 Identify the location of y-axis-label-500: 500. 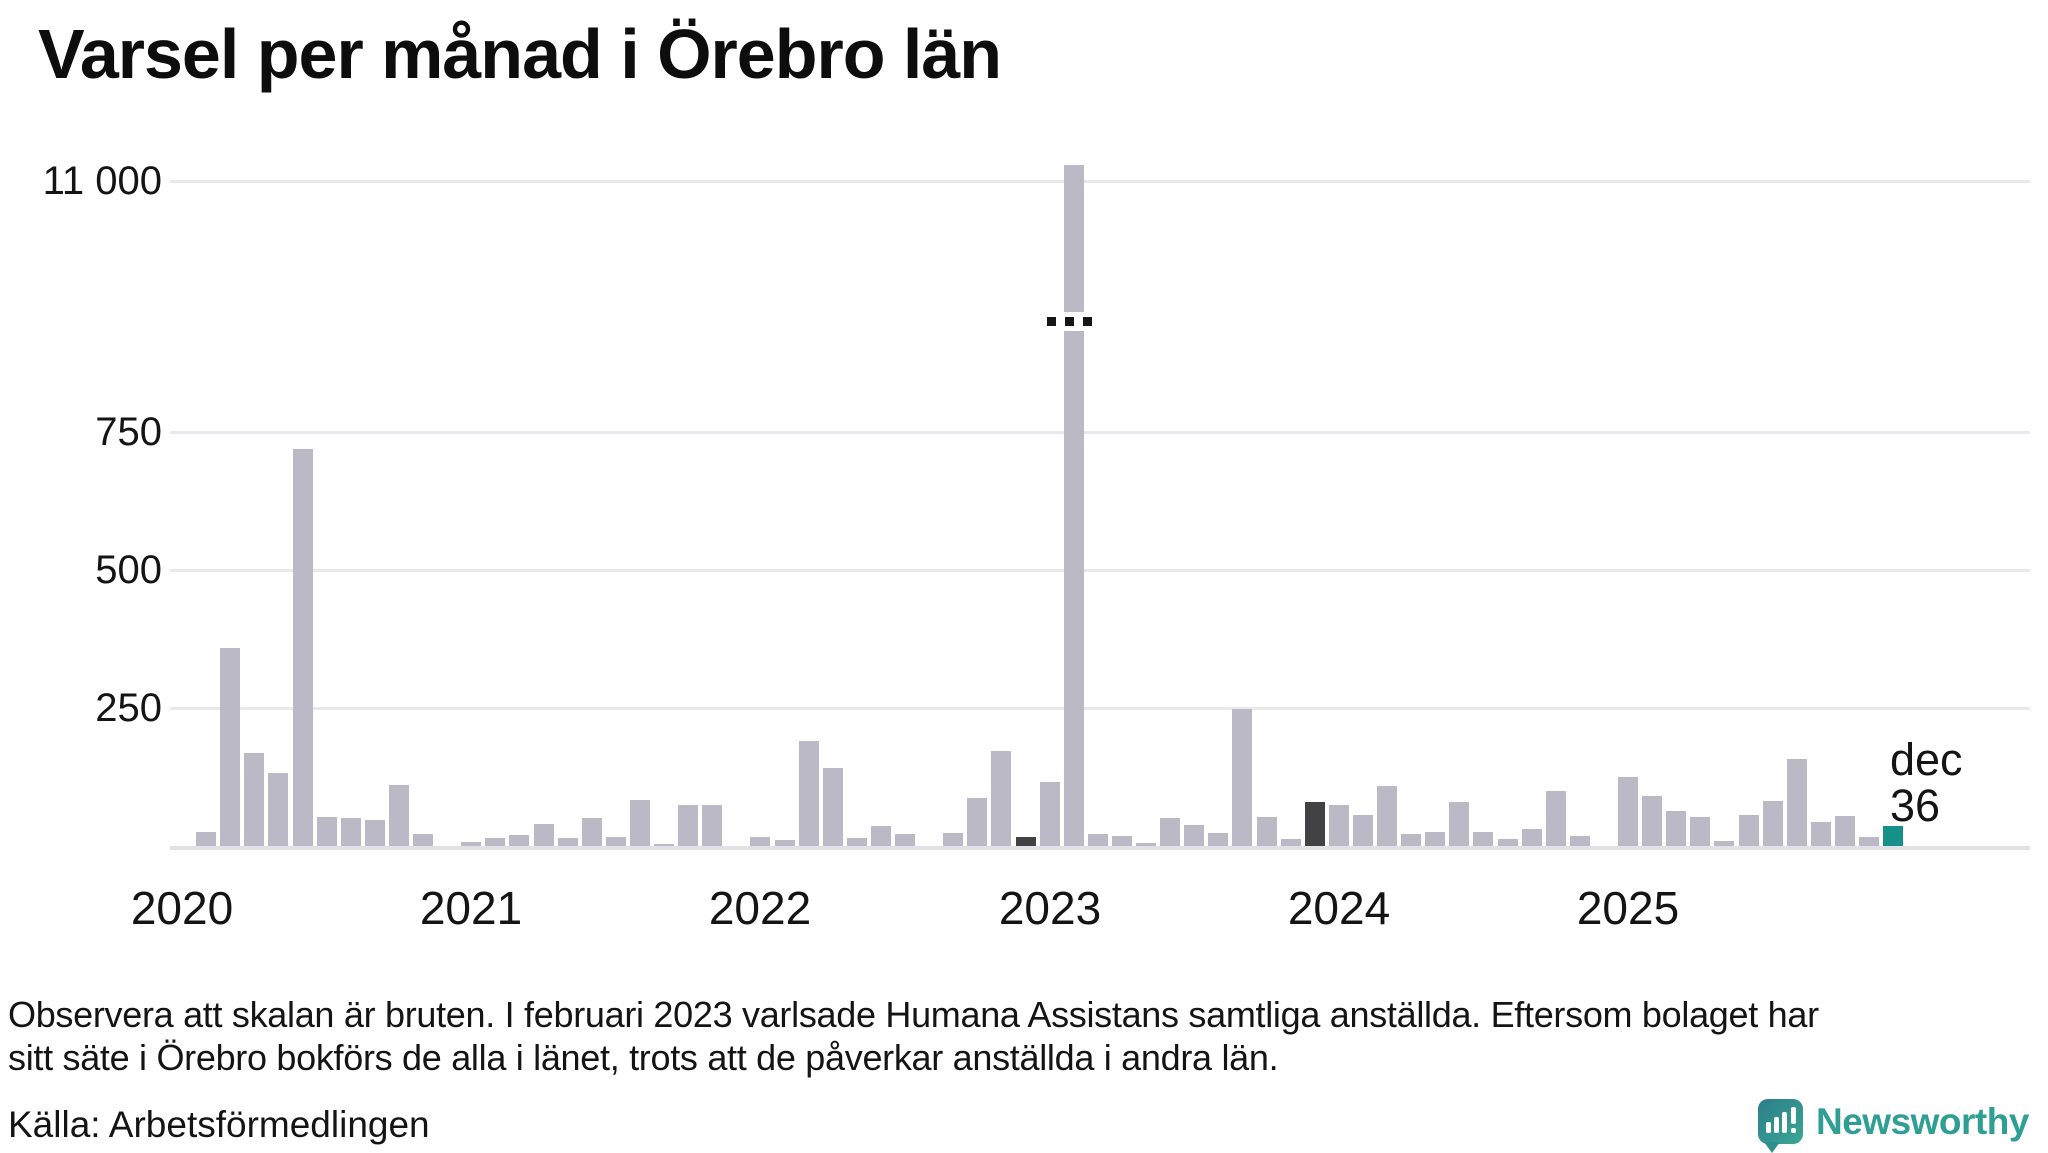
(128, 570).